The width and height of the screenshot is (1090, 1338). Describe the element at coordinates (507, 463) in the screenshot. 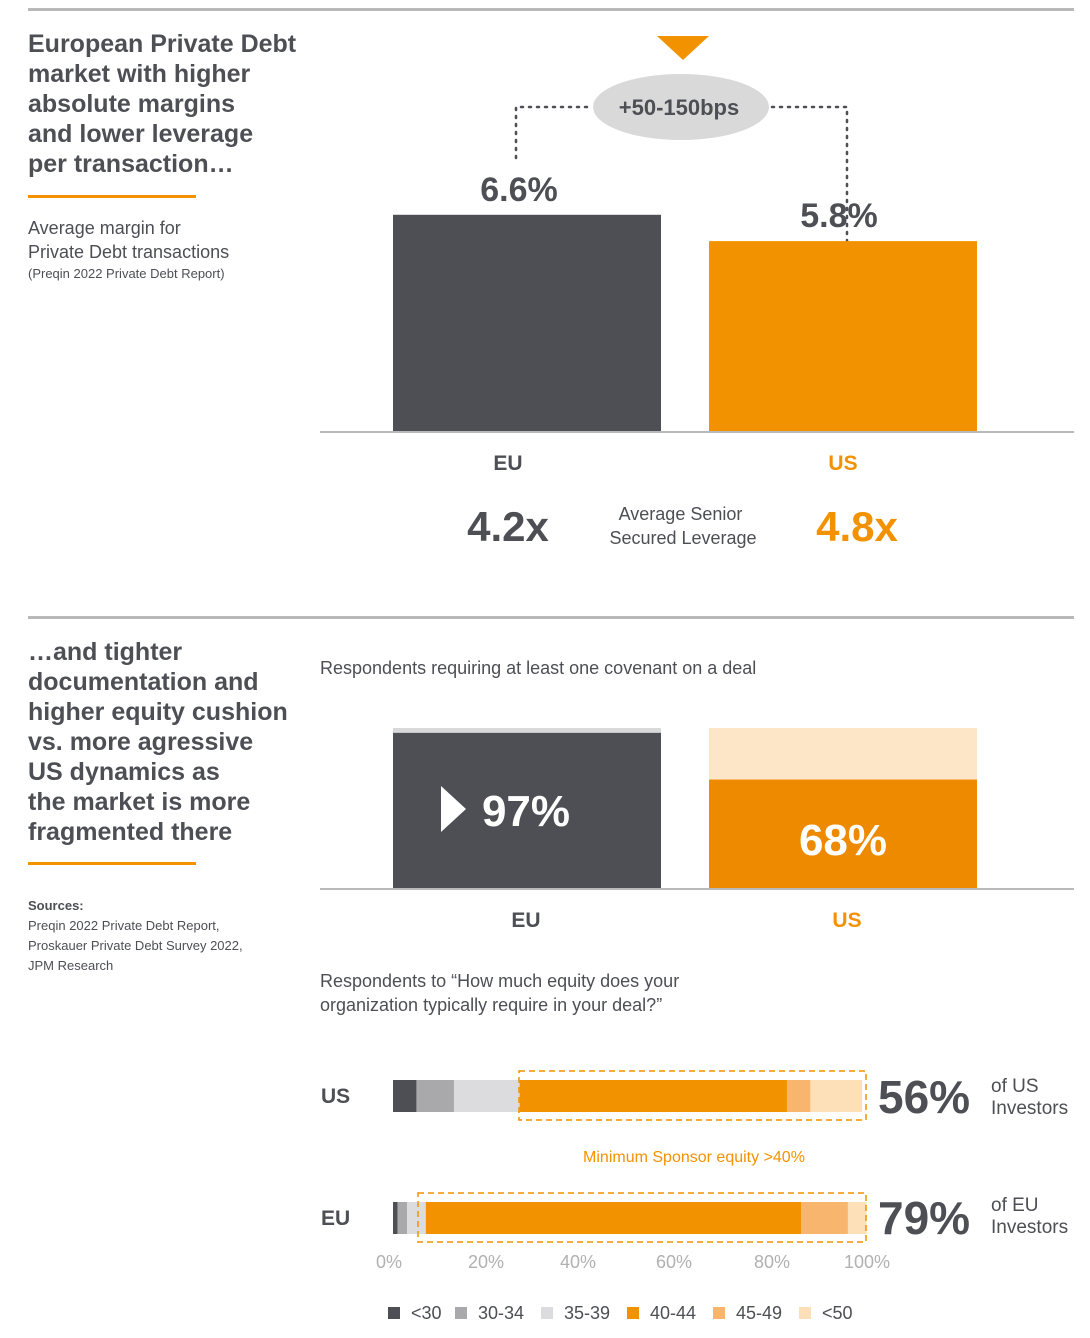

I see `margin-category-eu: EU` at that location.